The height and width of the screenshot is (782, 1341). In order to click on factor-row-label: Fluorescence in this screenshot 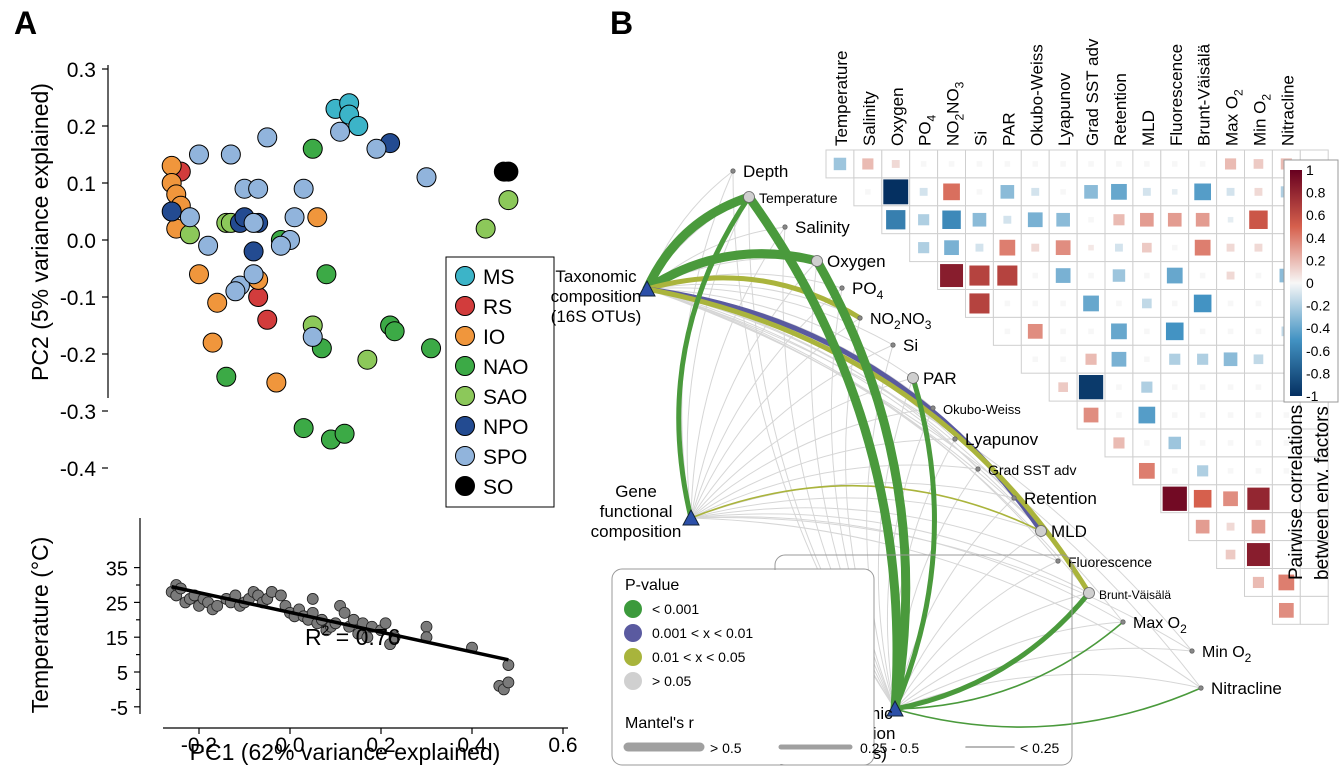, I will do `click(1110, 562)`.